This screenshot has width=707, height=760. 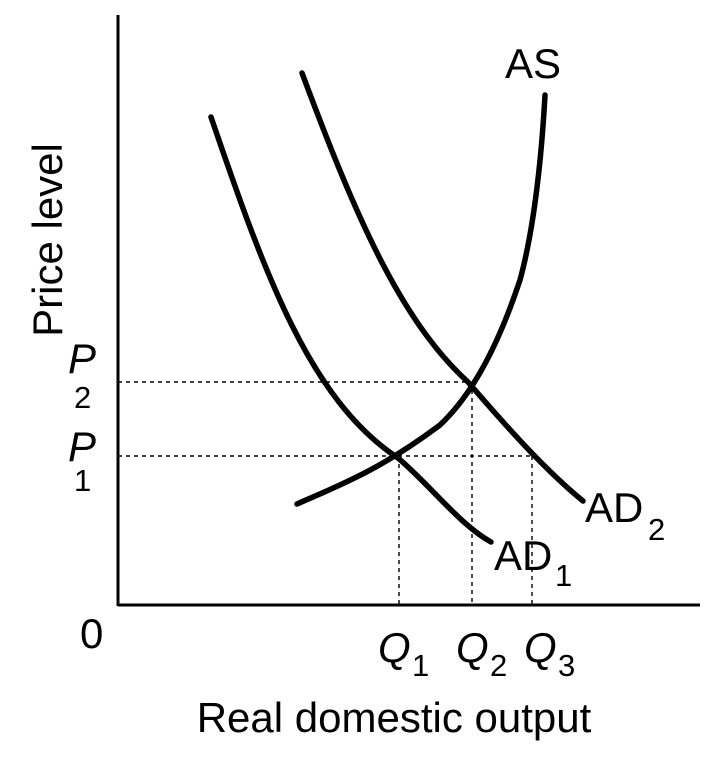 I want to click on y-axis-title: Price level, so click(x=47, y=240).